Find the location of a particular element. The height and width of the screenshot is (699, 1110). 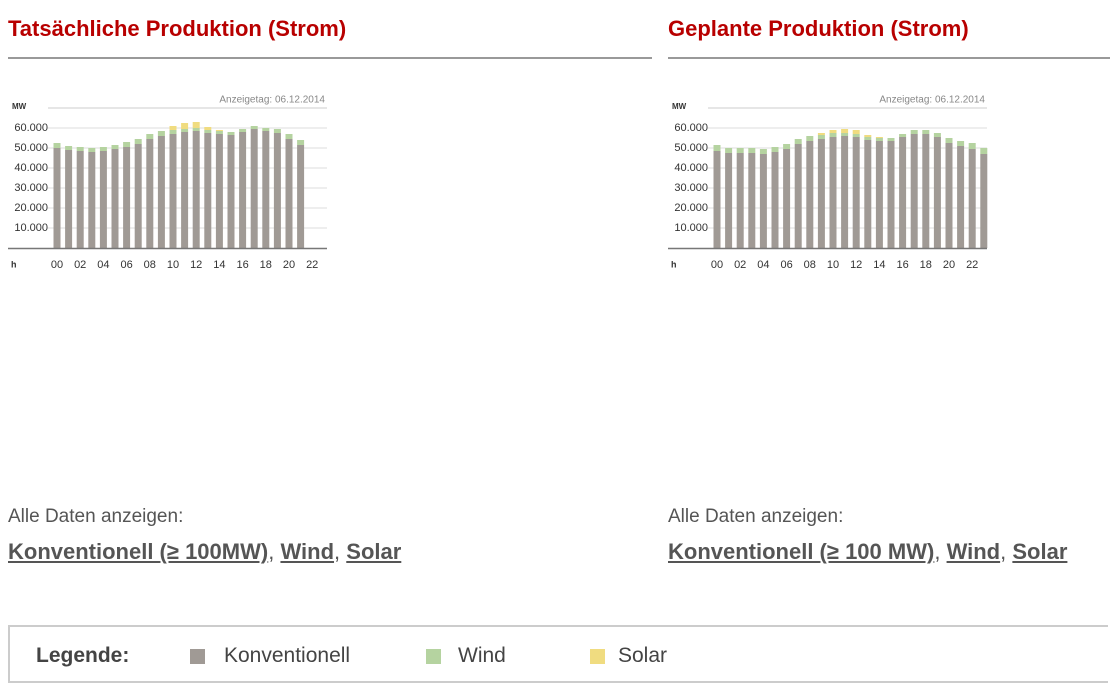

x-tick-label: 20 is located at coordinates (949, 265).